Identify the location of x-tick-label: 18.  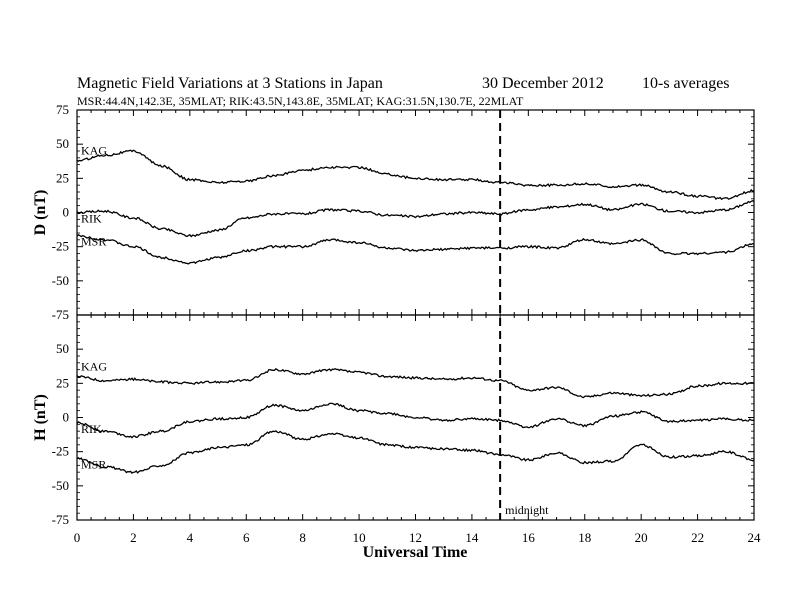
(584, 537).